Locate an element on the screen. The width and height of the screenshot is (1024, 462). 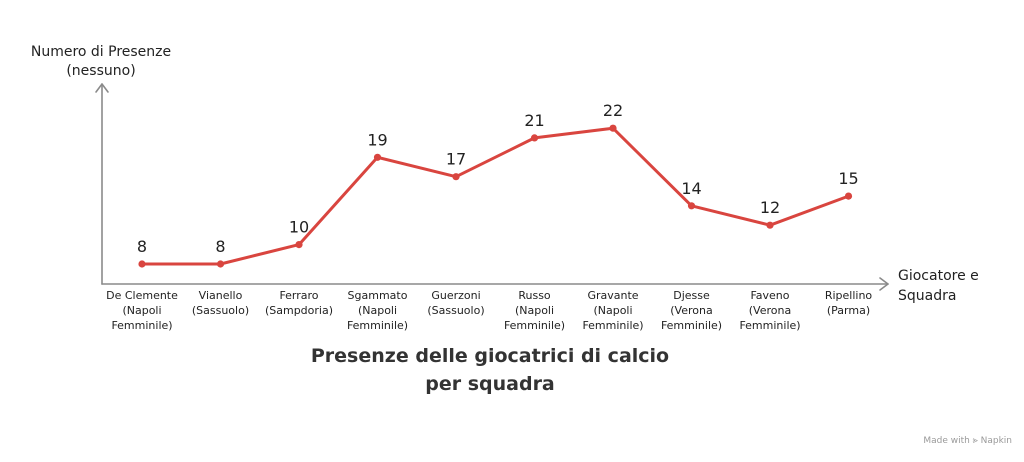
y-axis-title-text: Numero di Presenze (nessuno) is located at coordinates (101, 61).